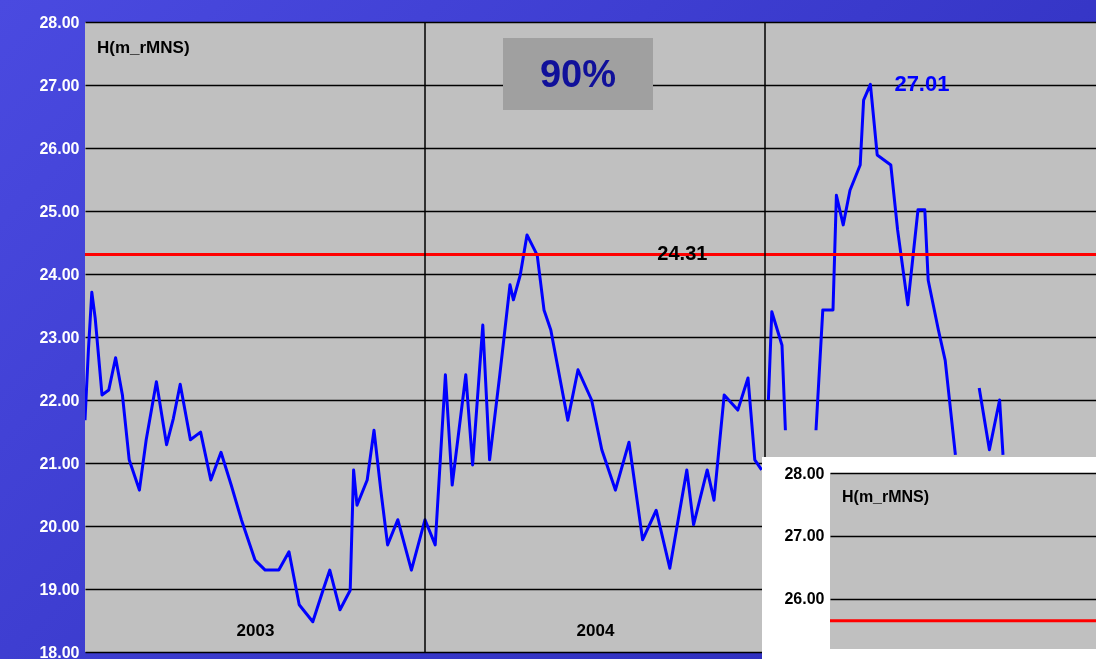 Image resolution: width=1096 pixels, height=659 pixels. What do you see at coordinates (59, 526) in the screenshot?
I see `y-tick-label: 20.00` at bounding box center [59, 526].